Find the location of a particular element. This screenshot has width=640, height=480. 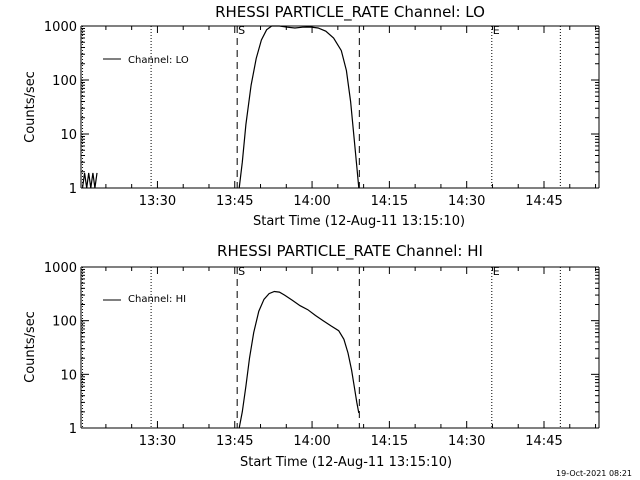

panel-hi-legend-label: Channel: HI is located at coordinates (157, 299).